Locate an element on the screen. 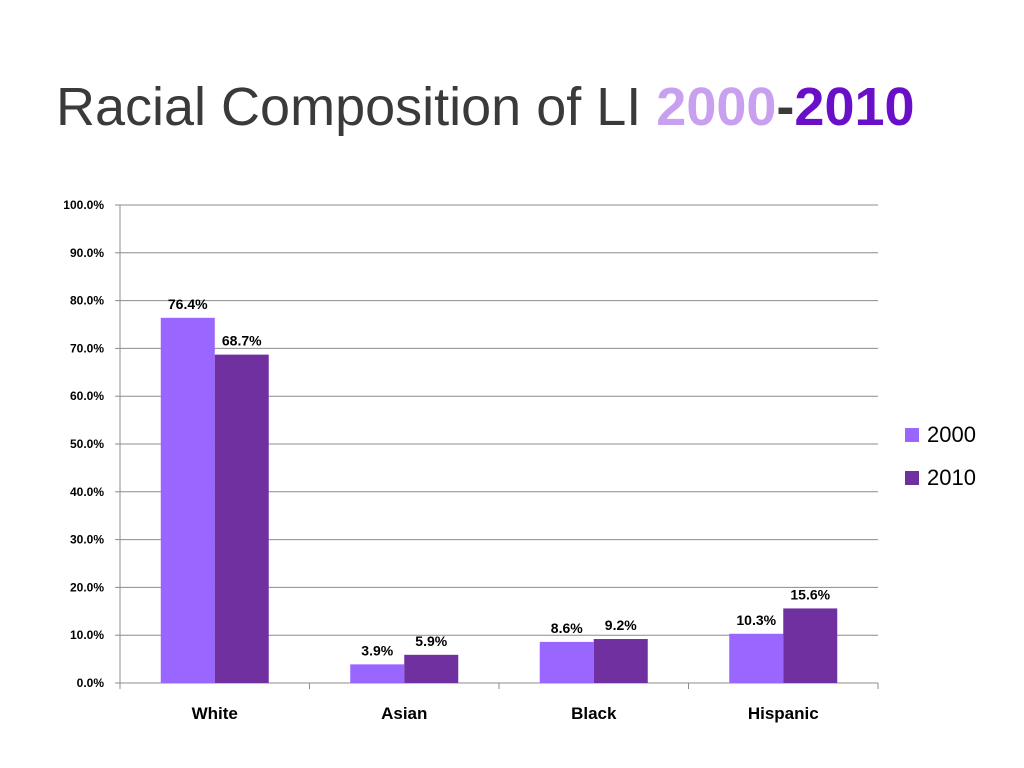 This screenshot has height=768, width=1024. data-label: 68.7% is located at coordinates (242, 341).